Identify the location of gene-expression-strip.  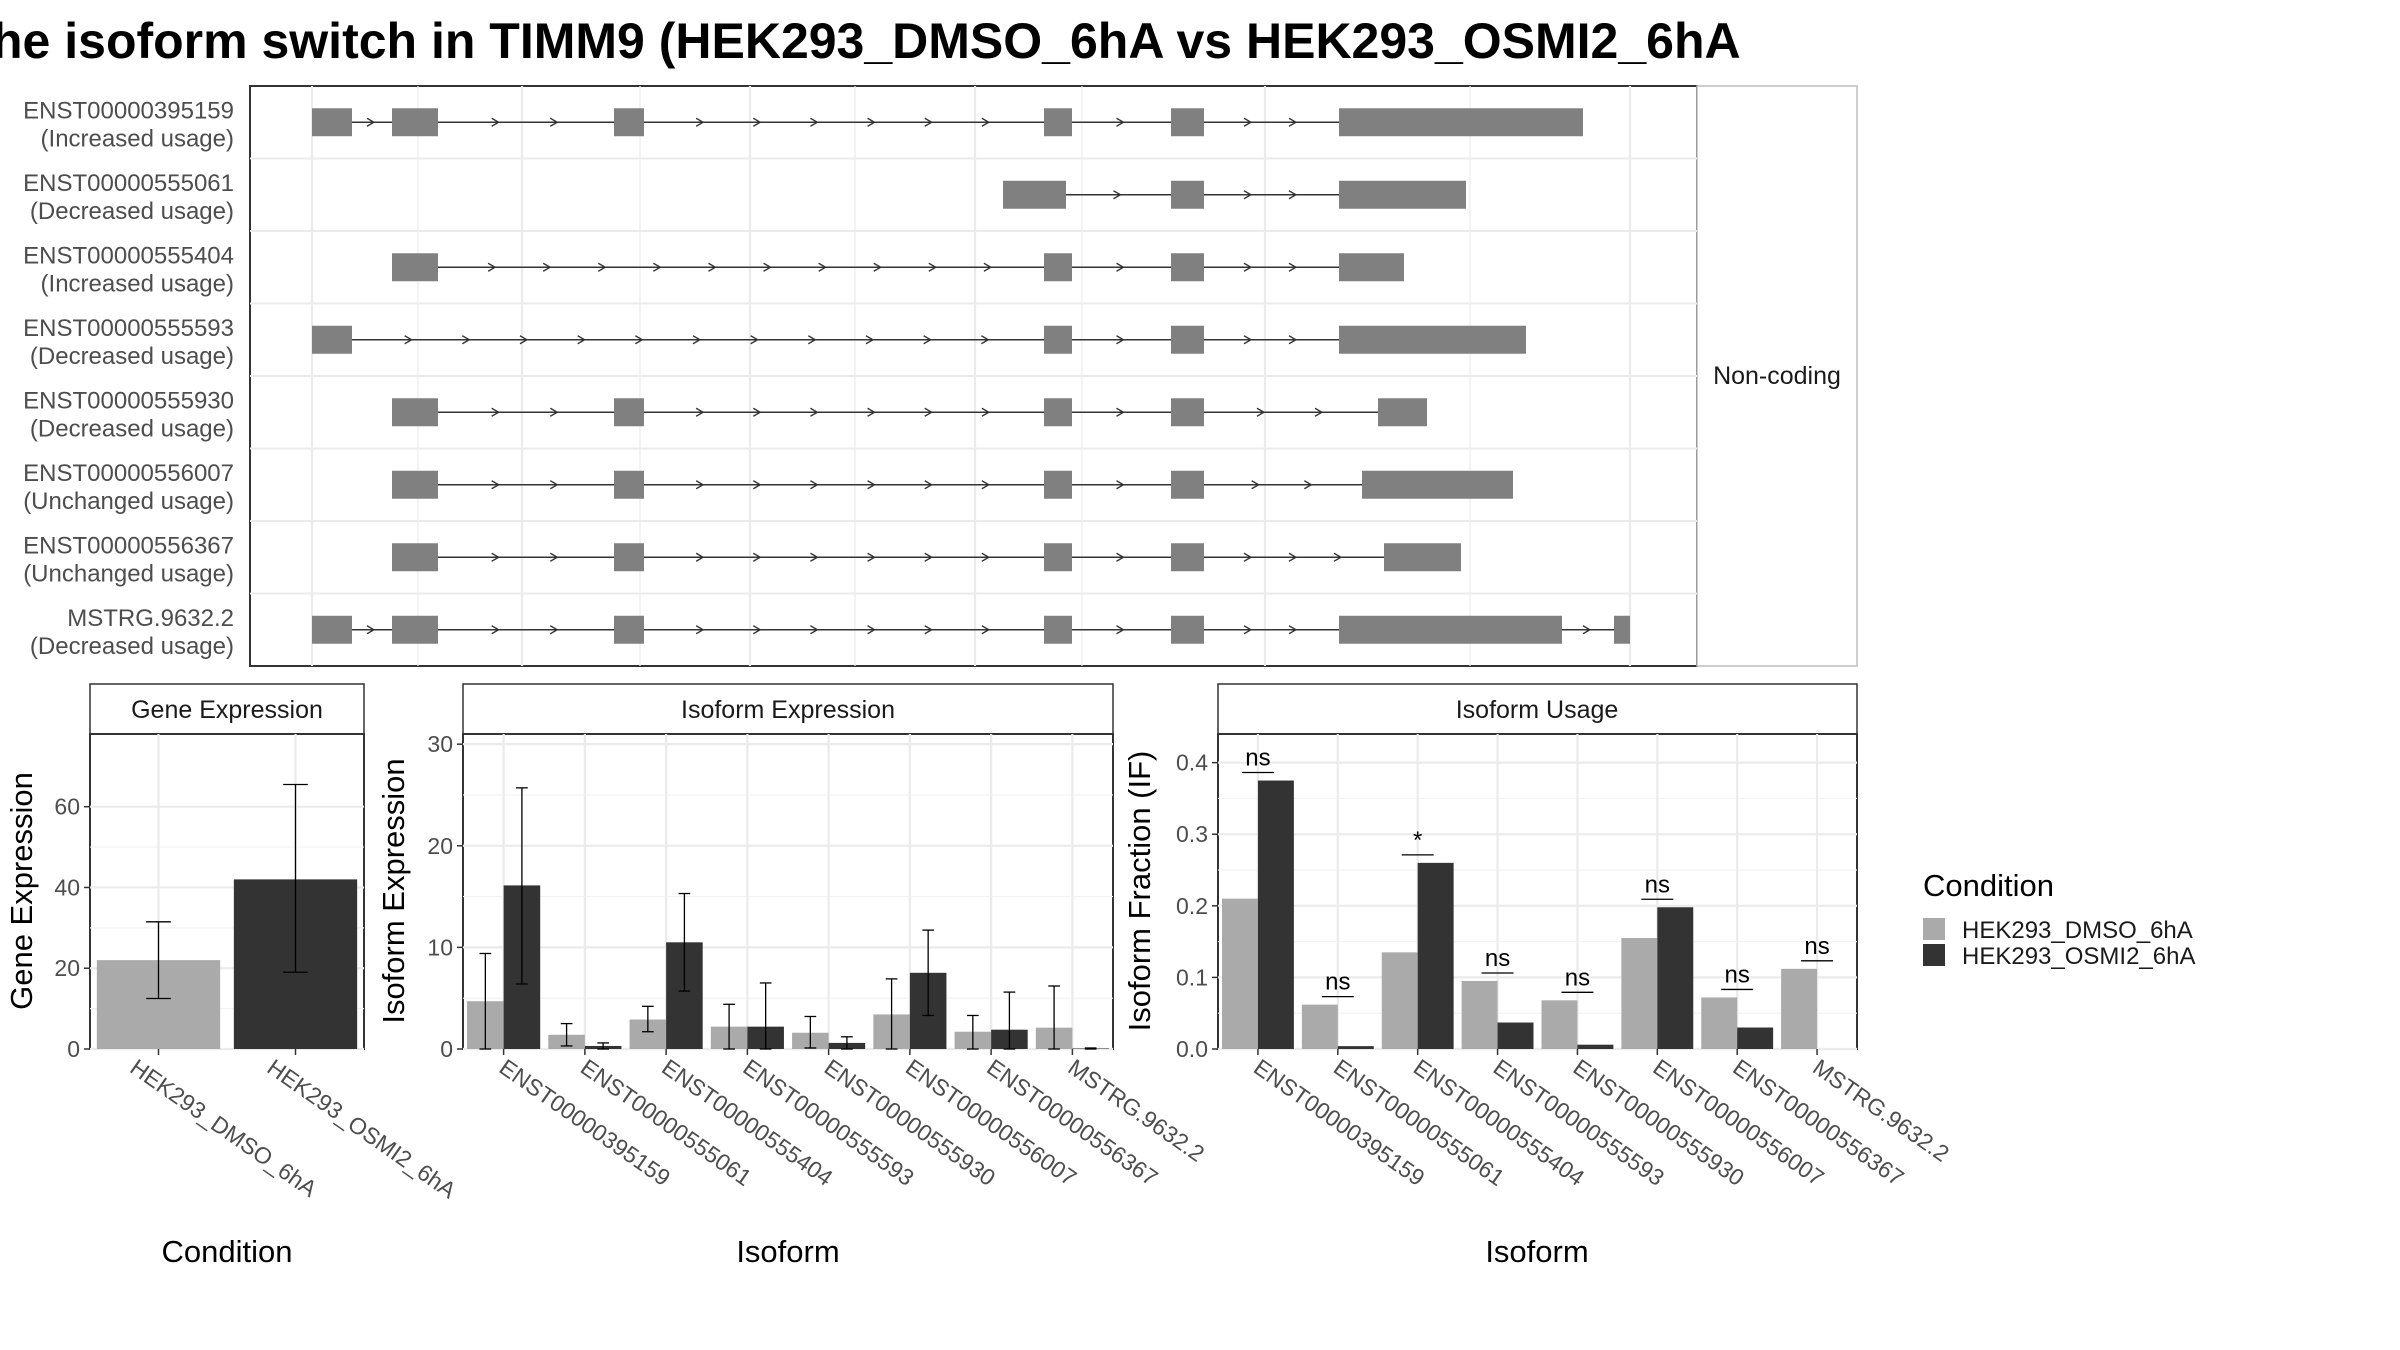
(227, 709).